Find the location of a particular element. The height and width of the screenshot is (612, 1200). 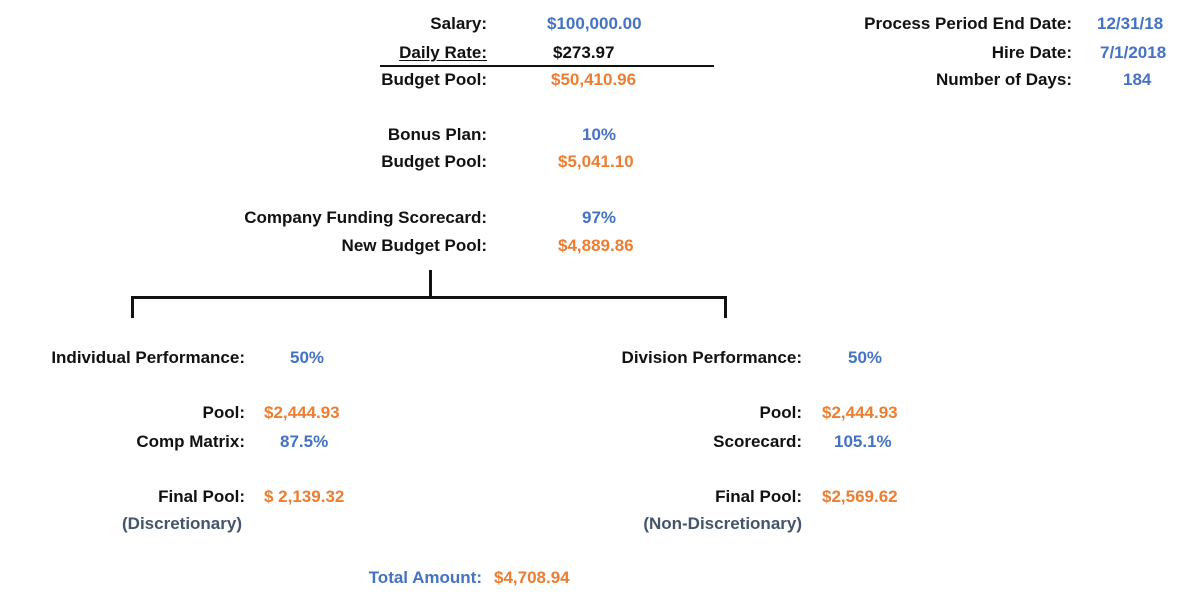

new-budget-pool-value: $4,889.86 is located at coordinates (596, 245).